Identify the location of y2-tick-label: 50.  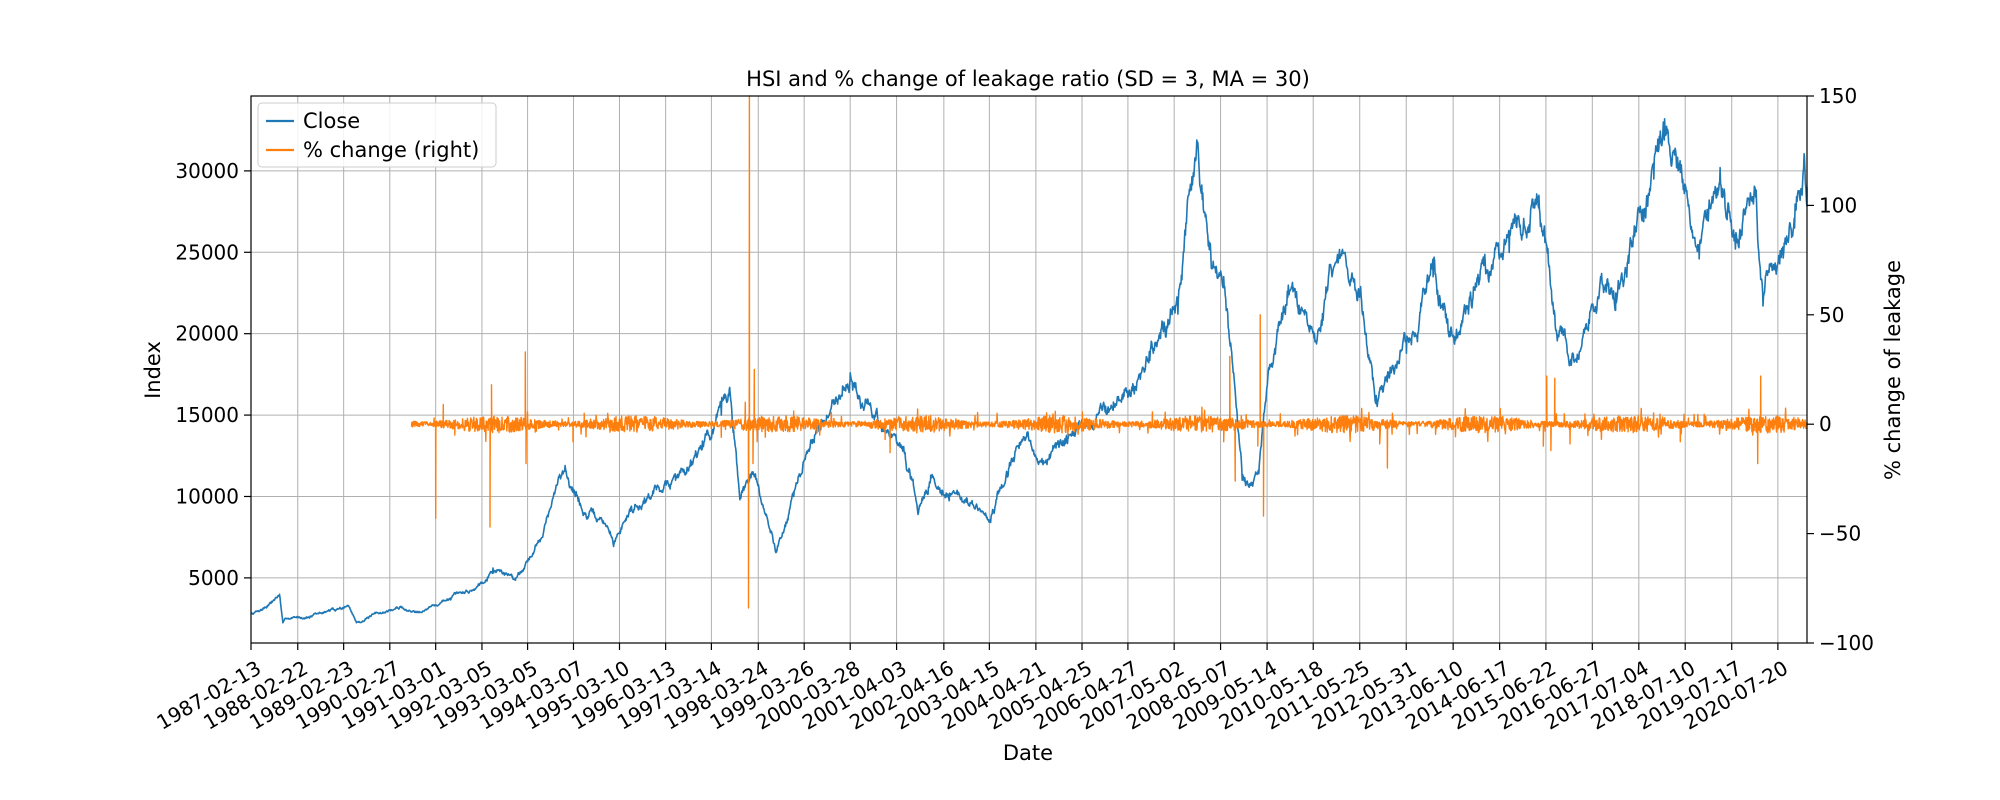
(1831, 315).